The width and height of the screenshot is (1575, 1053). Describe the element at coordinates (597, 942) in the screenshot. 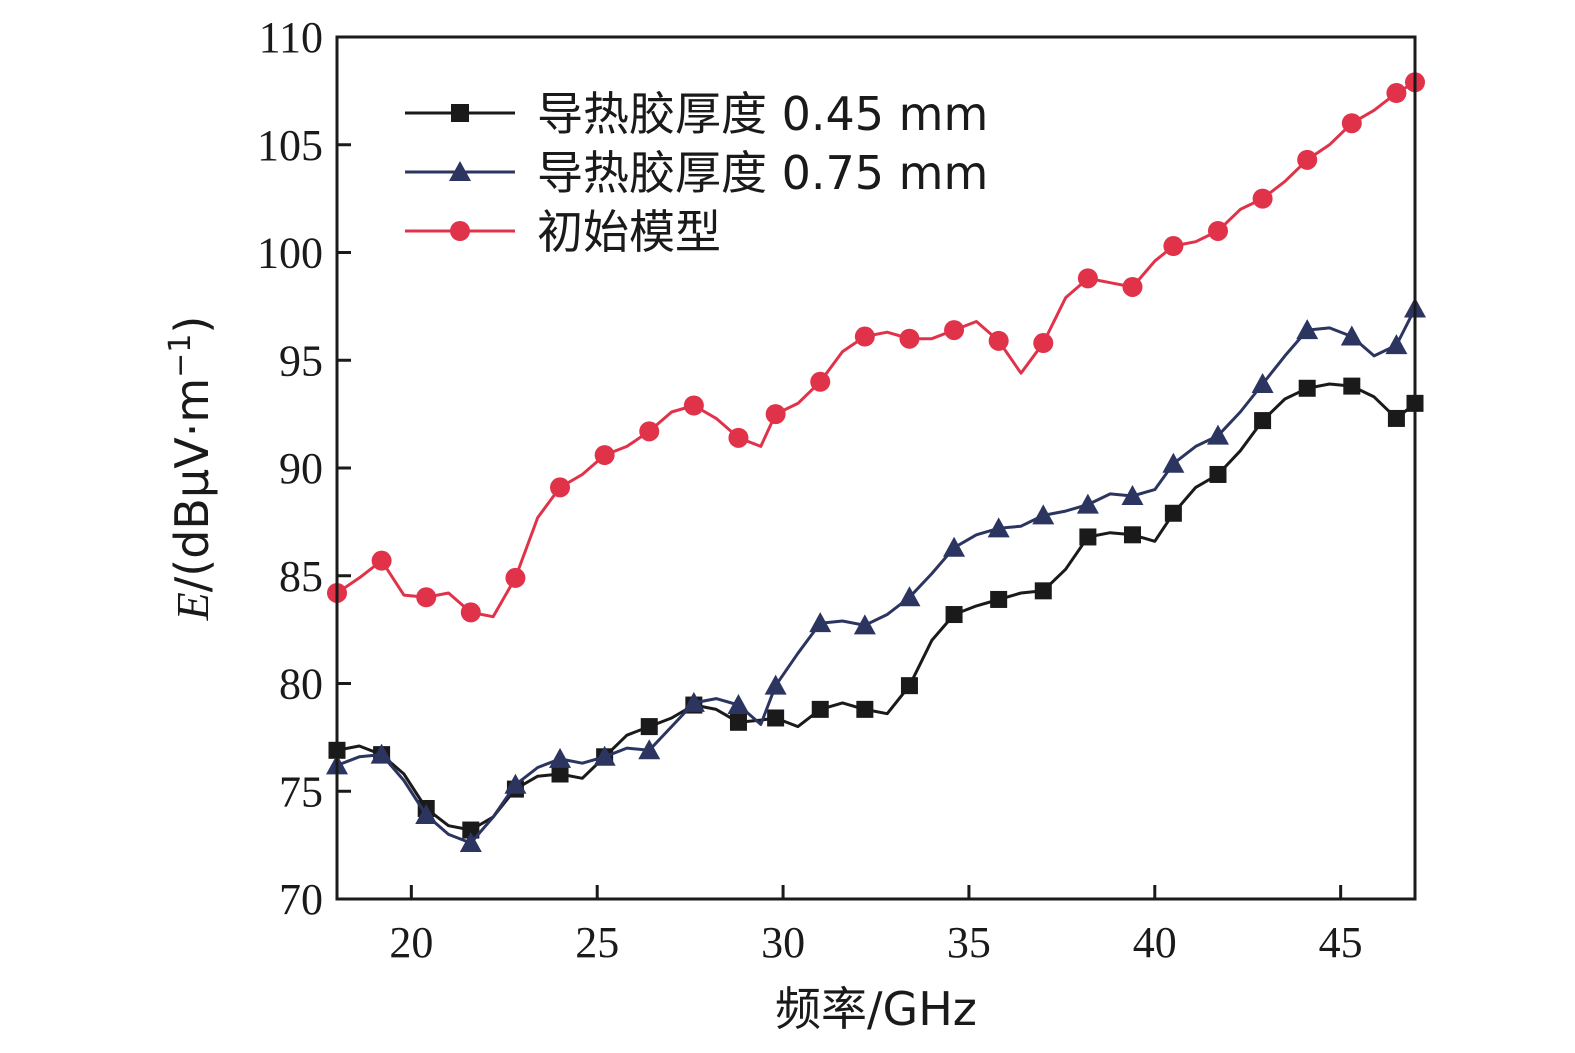

I see `x-tick-label: 25` at that location.